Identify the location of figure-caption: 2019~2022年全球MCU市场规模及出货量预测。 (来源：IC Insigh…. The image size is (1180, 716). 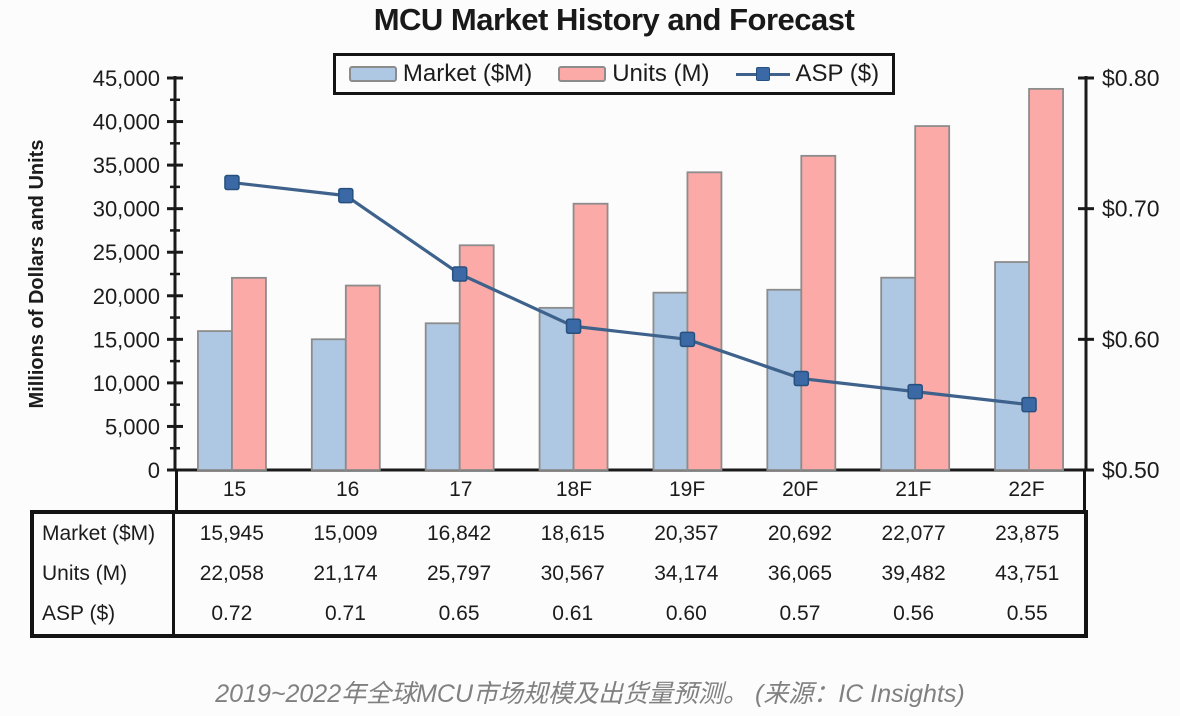
(590, 694).